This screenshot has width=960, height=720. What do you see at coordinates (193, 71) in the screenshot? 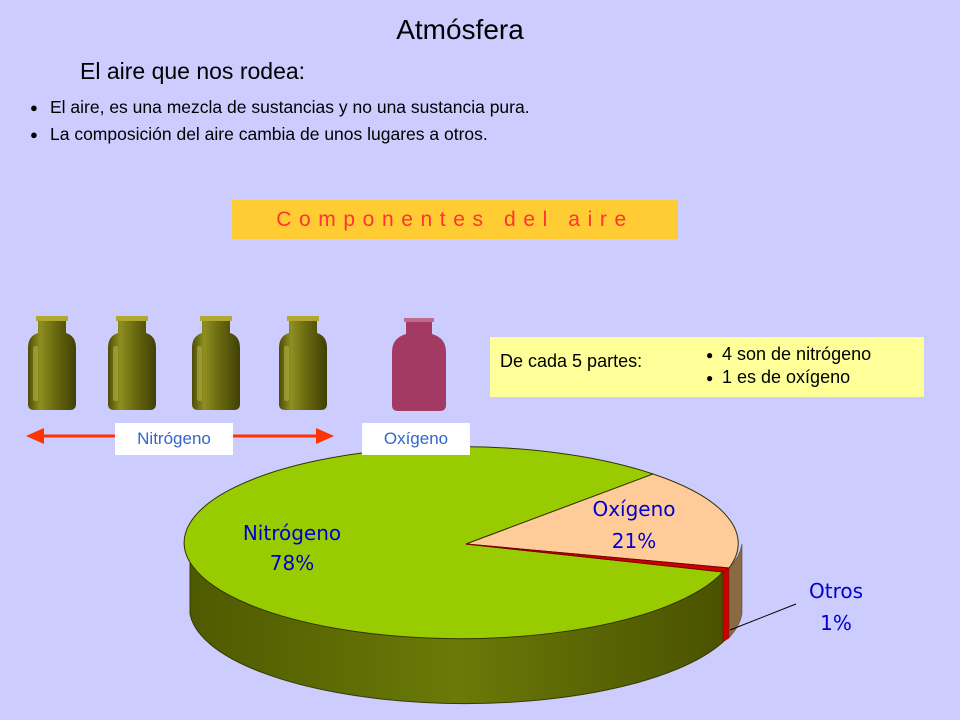
I see `slide-subtitle: El aire que nos rodea:` at bounding box center [193, 71].